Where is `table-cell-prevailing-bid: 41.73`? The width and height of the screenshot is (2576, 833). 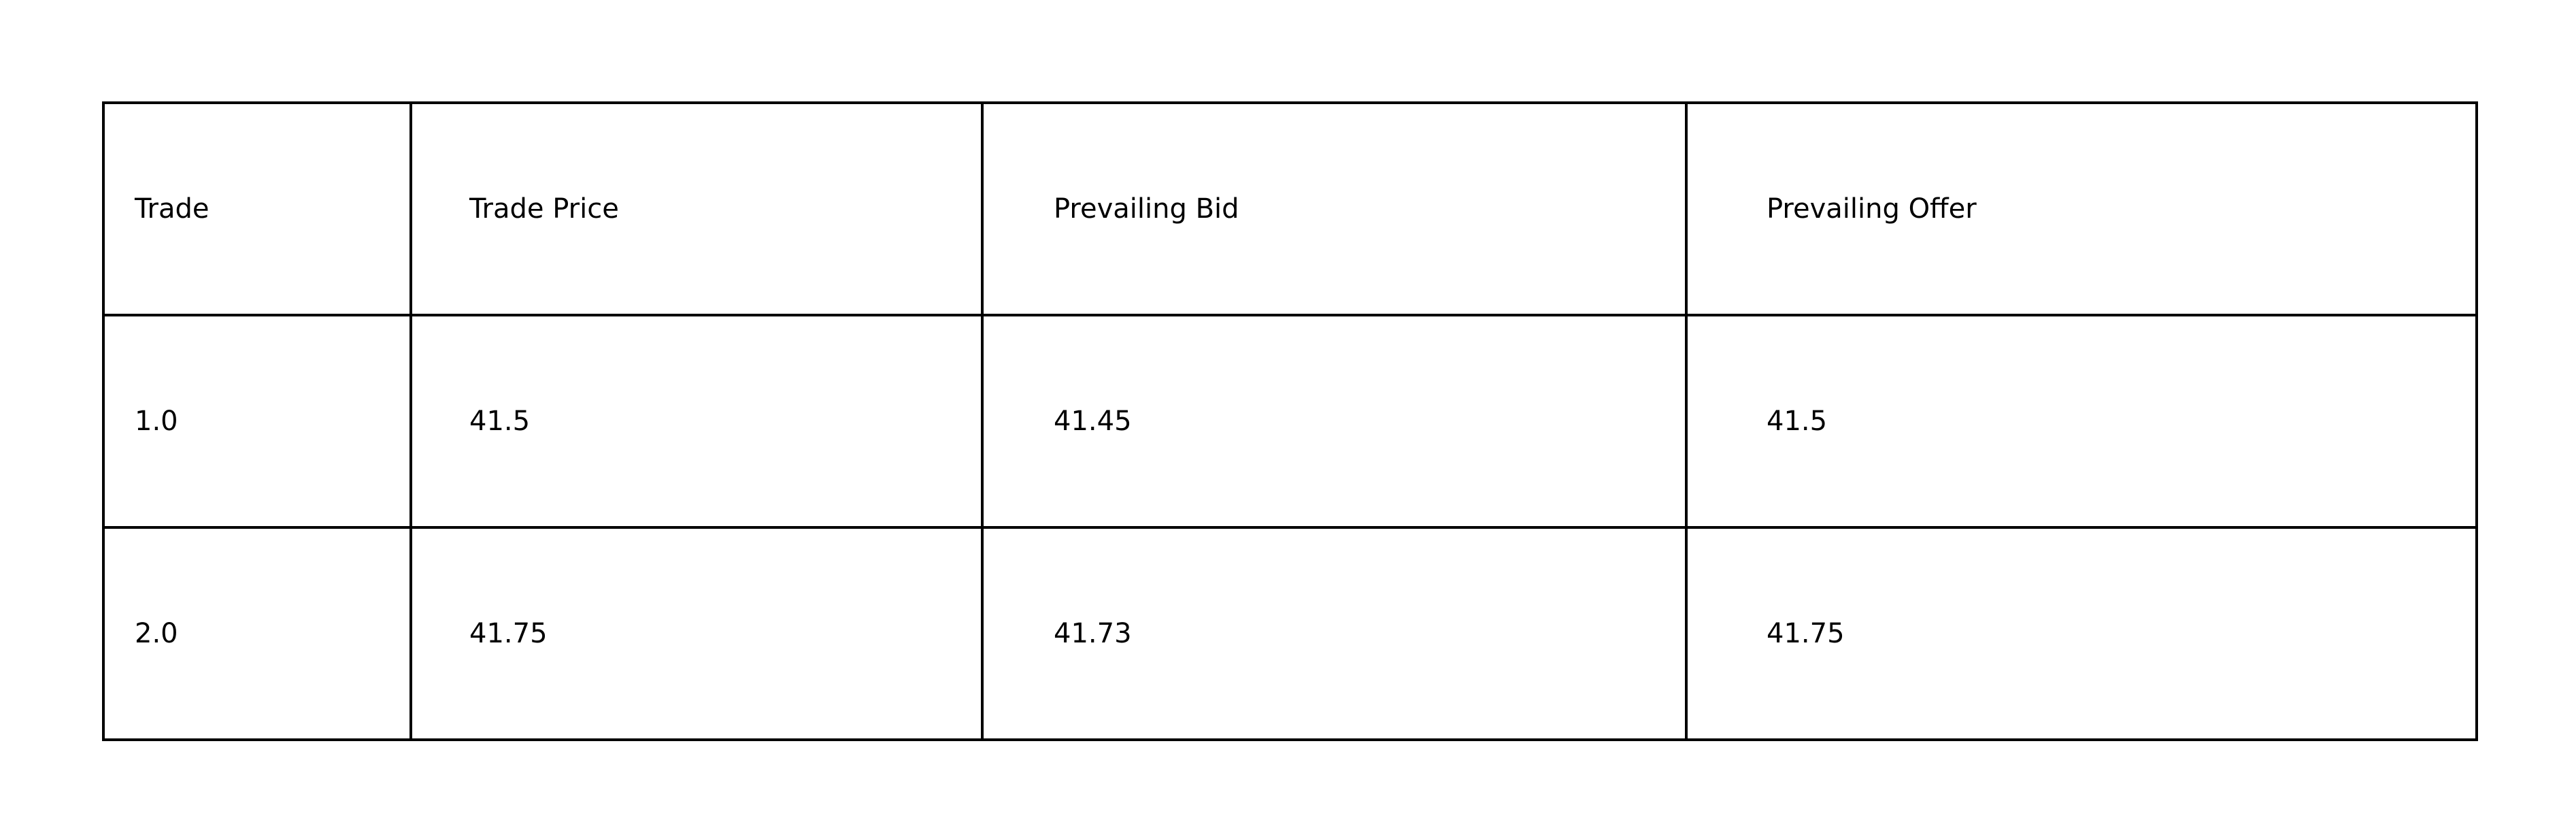 table-cell-prevailing-bid: 41.73 is located at coordinates (1334, 633).